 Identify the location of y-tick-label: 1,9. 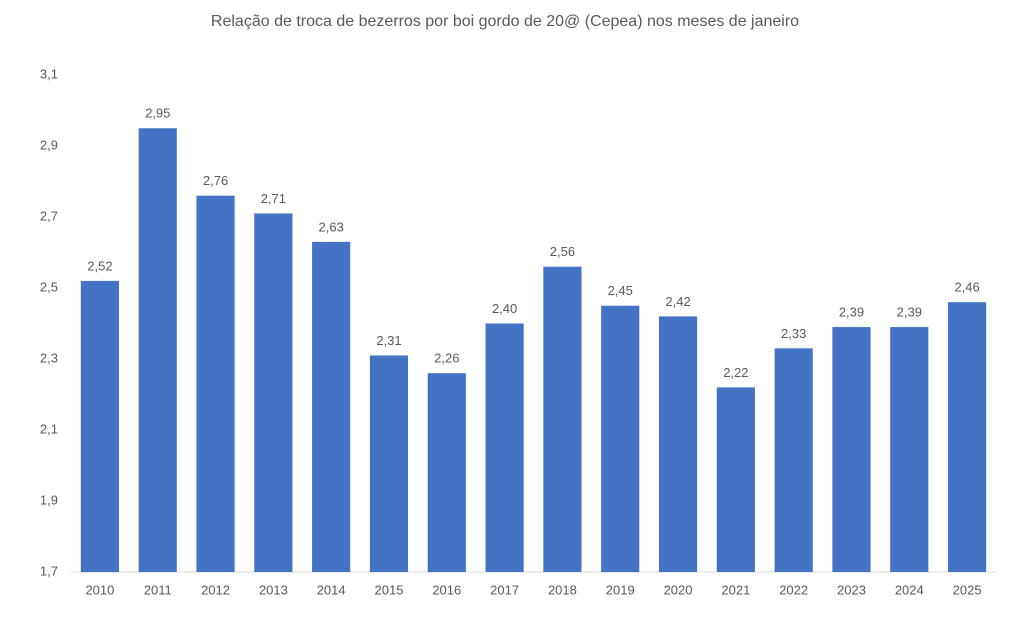
(49, 499).